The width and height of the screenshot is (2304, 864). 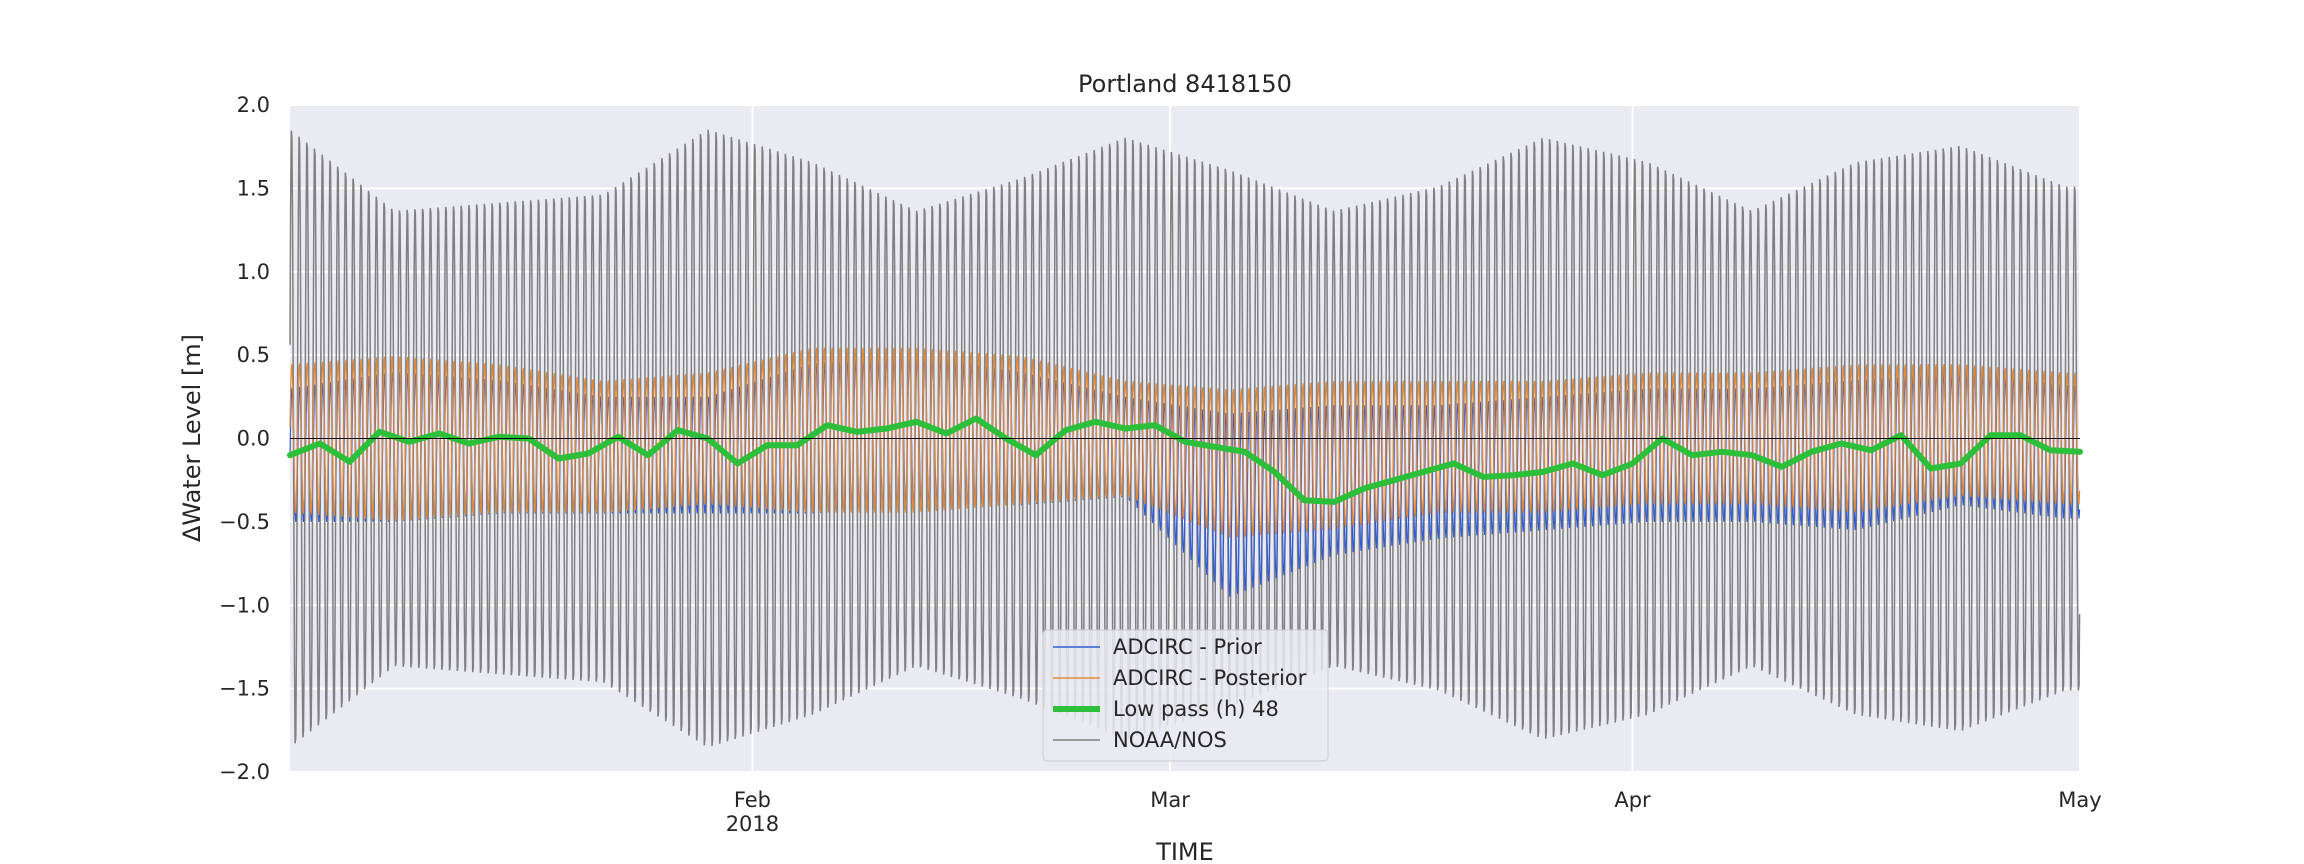 What do you see at coordinates (752, 824) in the screenshot?
I see `x-tick-sublabel: 2018` at bounding box center [752, 824].